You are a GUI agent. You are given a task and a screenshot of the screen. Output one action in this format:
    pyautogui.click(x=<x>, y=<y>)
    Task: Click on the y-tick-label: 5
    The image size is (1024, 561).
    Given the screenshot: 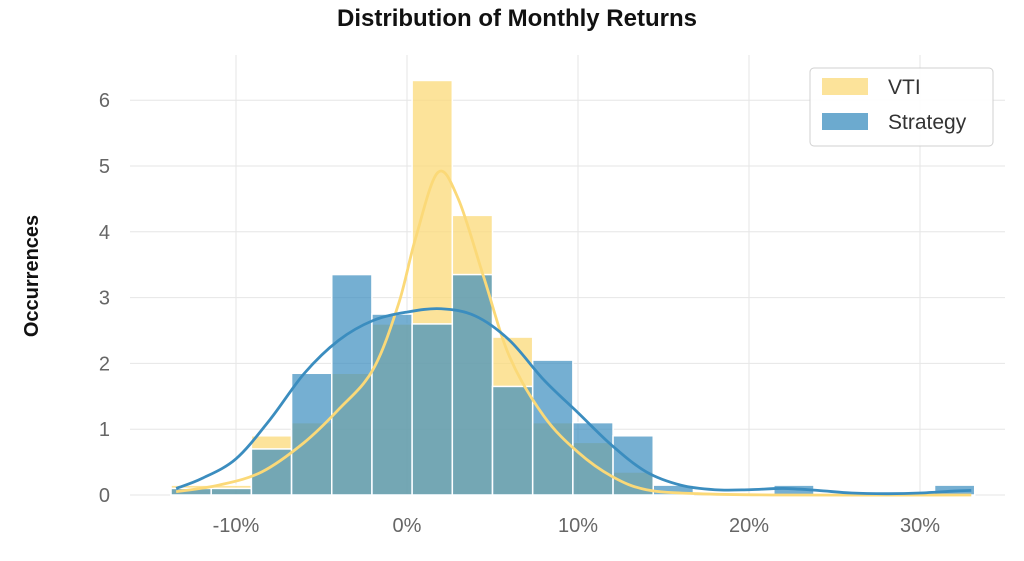 What is the action you would take?
    pyautogui.click(x=104, y=167)
    